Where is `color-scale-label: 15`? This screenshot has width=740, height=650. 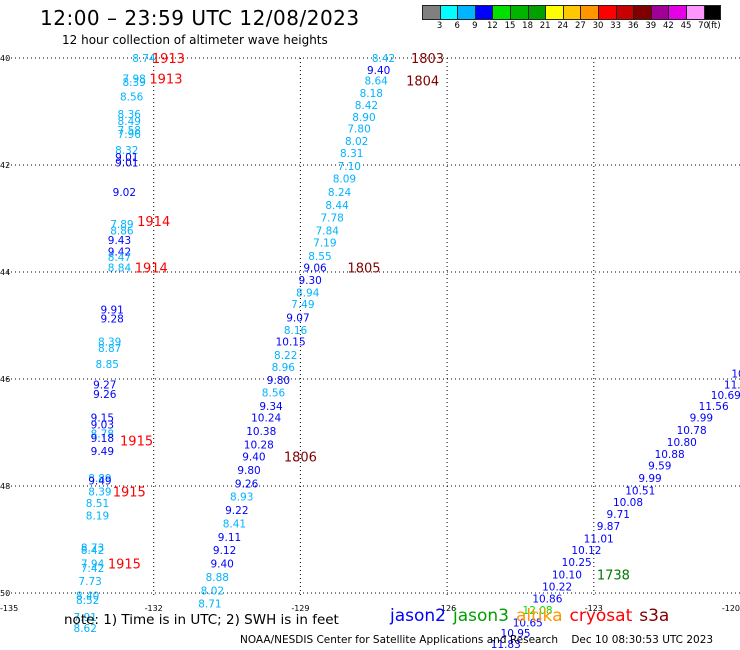
color-scale-label: 15 is located at coordinates (510, 26).